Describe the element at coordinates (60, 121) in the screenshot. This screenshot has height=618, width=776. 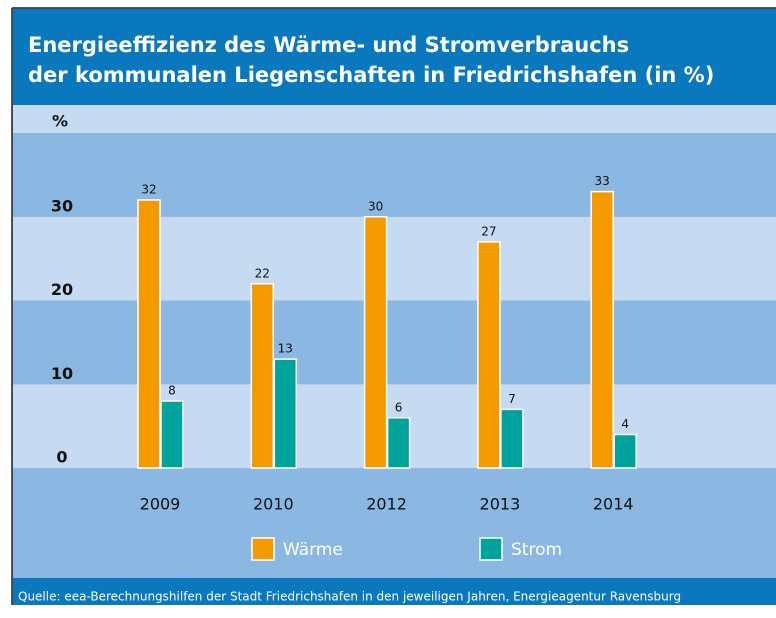
I see `y-axis-label: %` at that location.